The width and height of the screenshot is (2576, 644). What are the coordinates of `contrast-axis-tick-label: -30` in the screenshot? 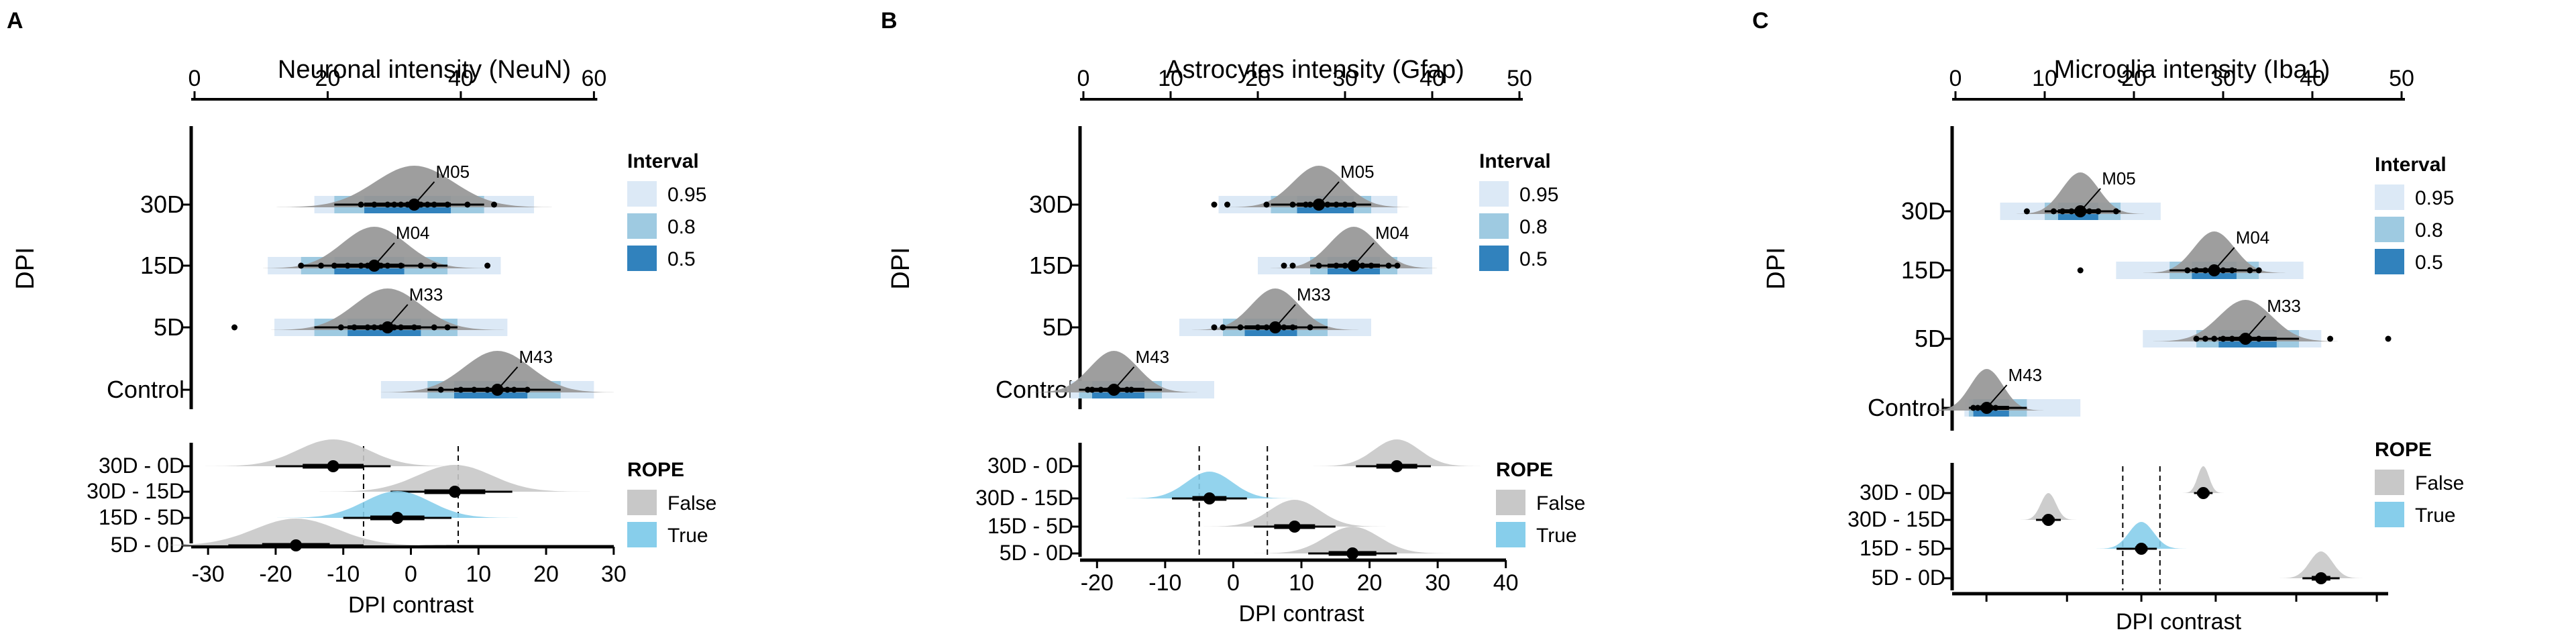 It's located at (208, 574).